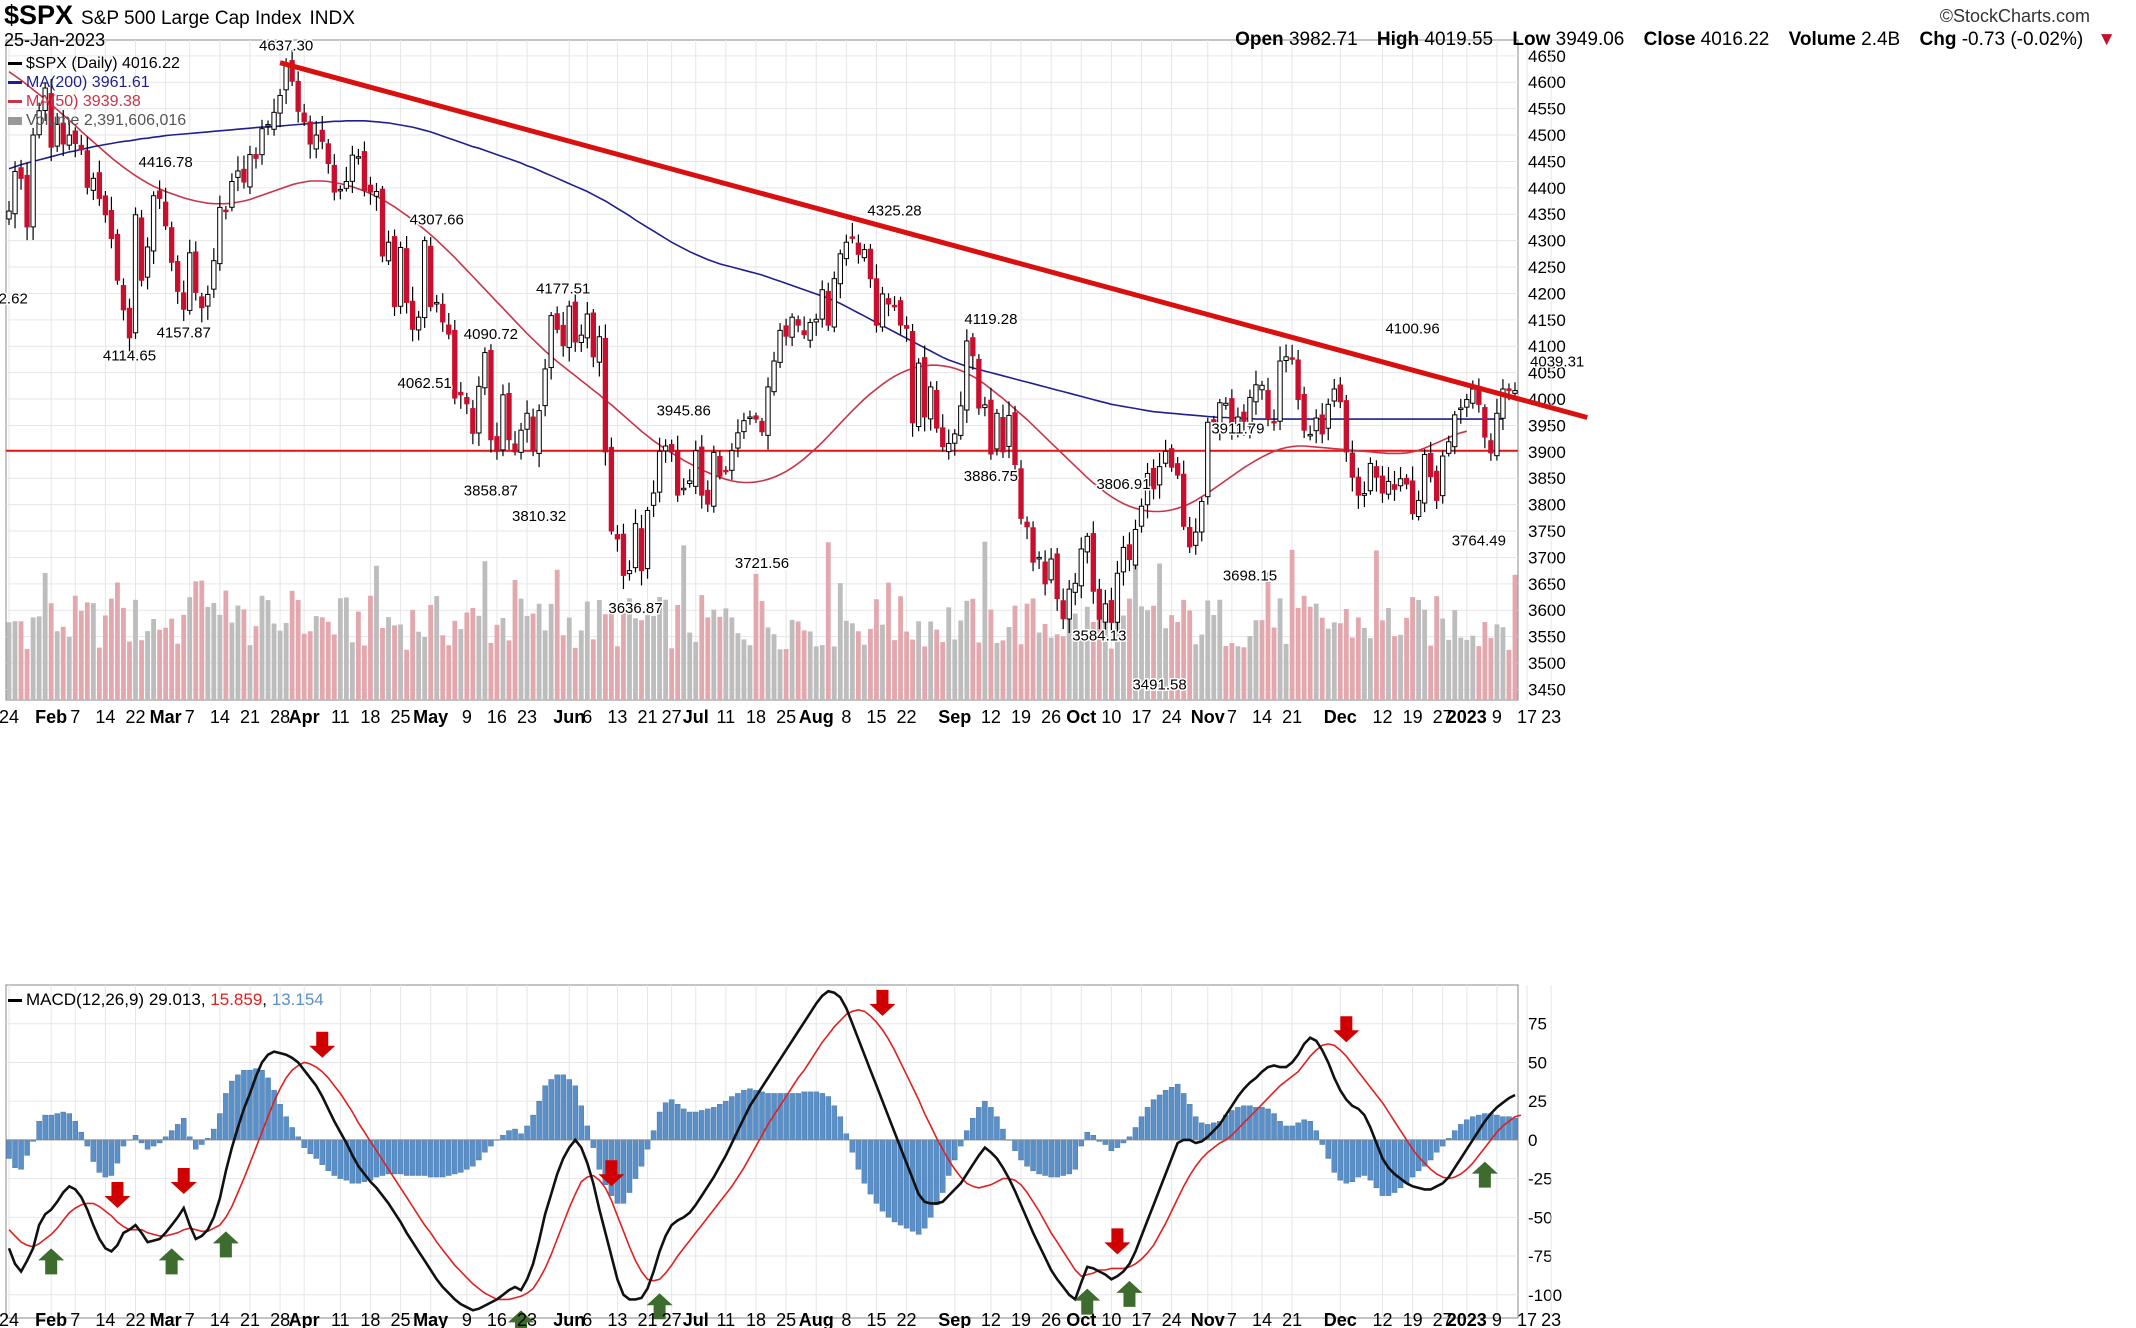  What do you see at coordinates (990, 319) in the screenshot?
I see `price-annotation: 4119.28` at bounding box center [990, 319].